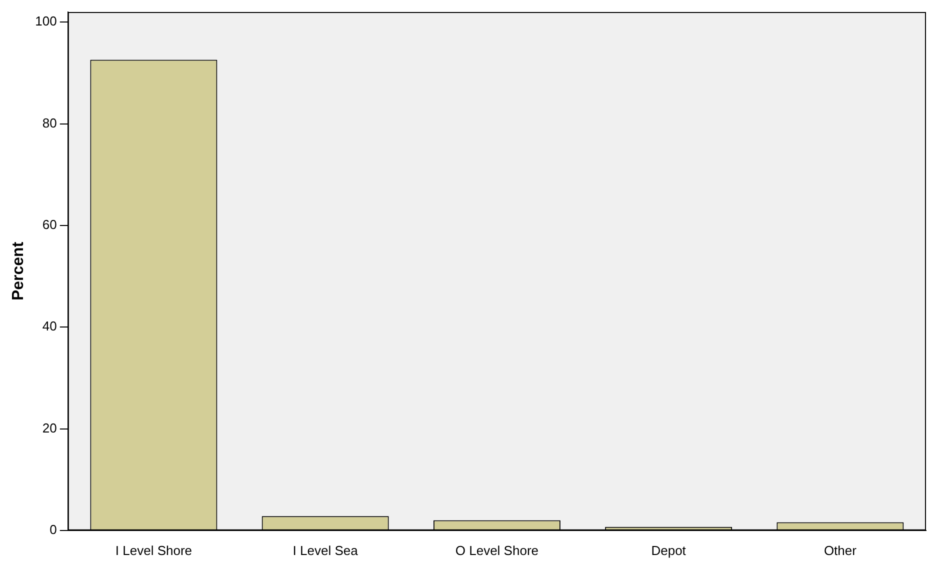 Image resolution: width=931 pixels, height=567 pixels. What do you see at coordinates (153, 550) in the screenshot?
I see `x-tick-label: I Level Shore` at bounding box center [153, 550].